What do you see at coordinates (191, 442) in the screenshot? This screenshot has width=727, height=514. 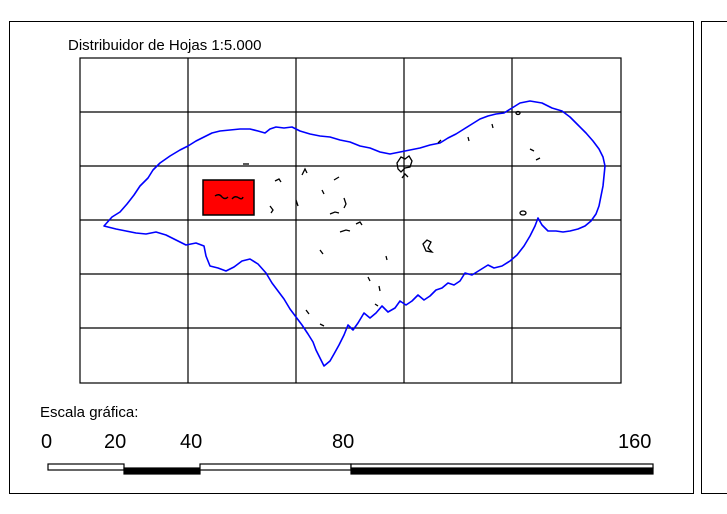 I see `scale-tick-label: 40` at bounding box center [191, 442].